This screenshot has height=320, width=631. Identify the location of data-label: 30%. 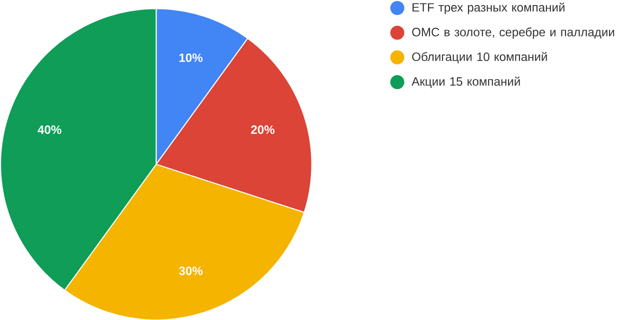
(190, 270).